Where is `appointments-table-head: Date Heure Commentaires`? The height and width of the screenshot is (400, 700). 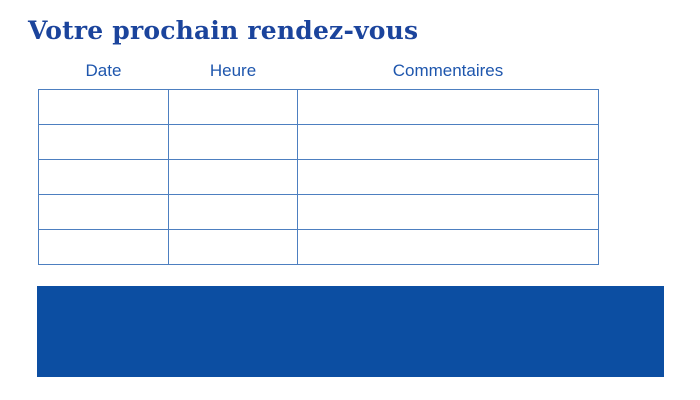
appointments-table-head: Date Heure Commentaires is located at coordinates (319, 73).